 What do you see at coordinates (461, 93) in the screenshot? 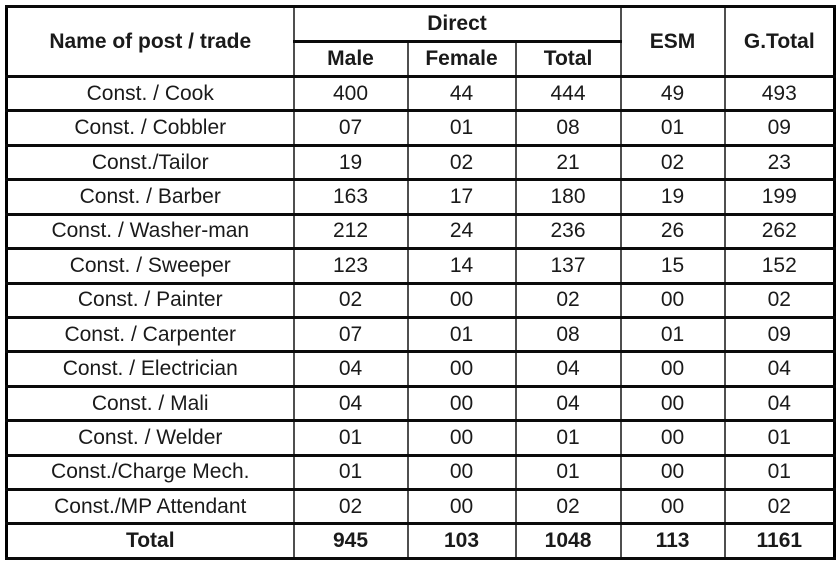
I see `female-cell: 44` at bounding box center [461, 93].